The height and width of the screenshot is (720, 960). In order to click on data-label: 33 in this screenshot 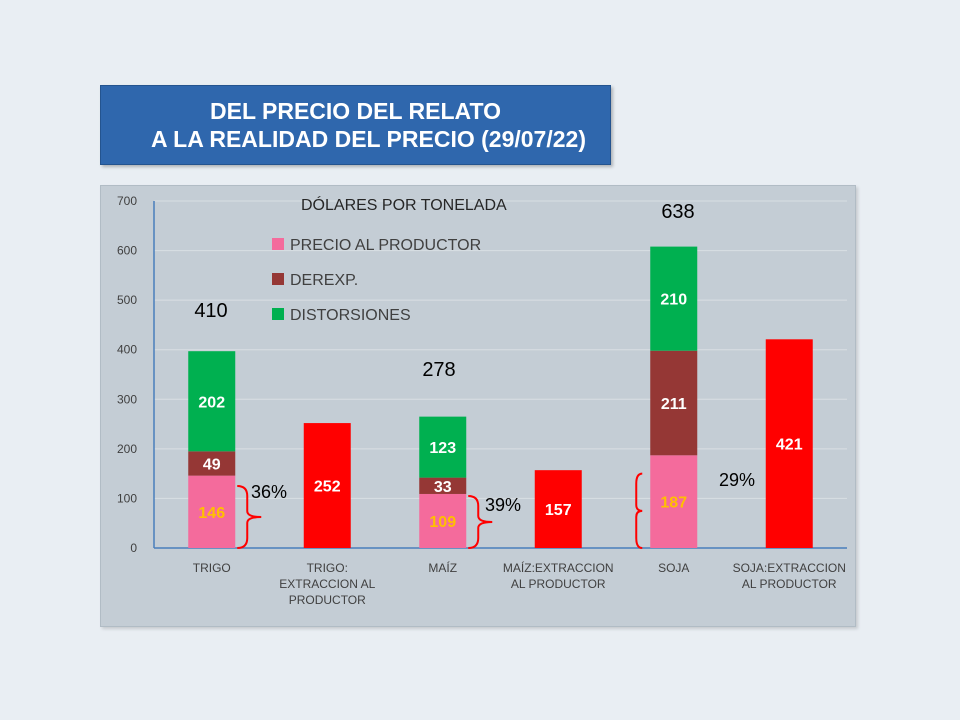, I will do `click(443, 487)`.